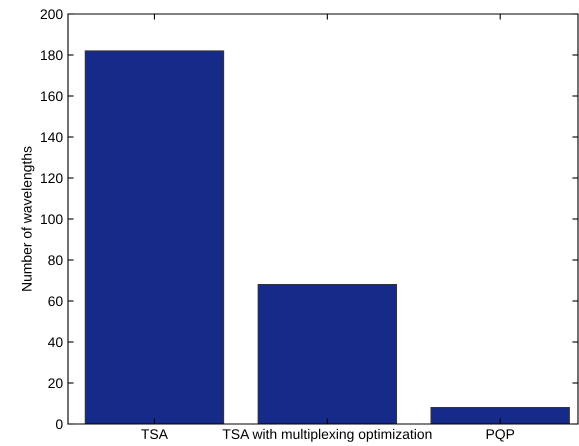 This screenshot has height=446, width=579. Describe the element at coordinates (55, 342) in the screenshot. I see `y-tick-label: 40` at that location.